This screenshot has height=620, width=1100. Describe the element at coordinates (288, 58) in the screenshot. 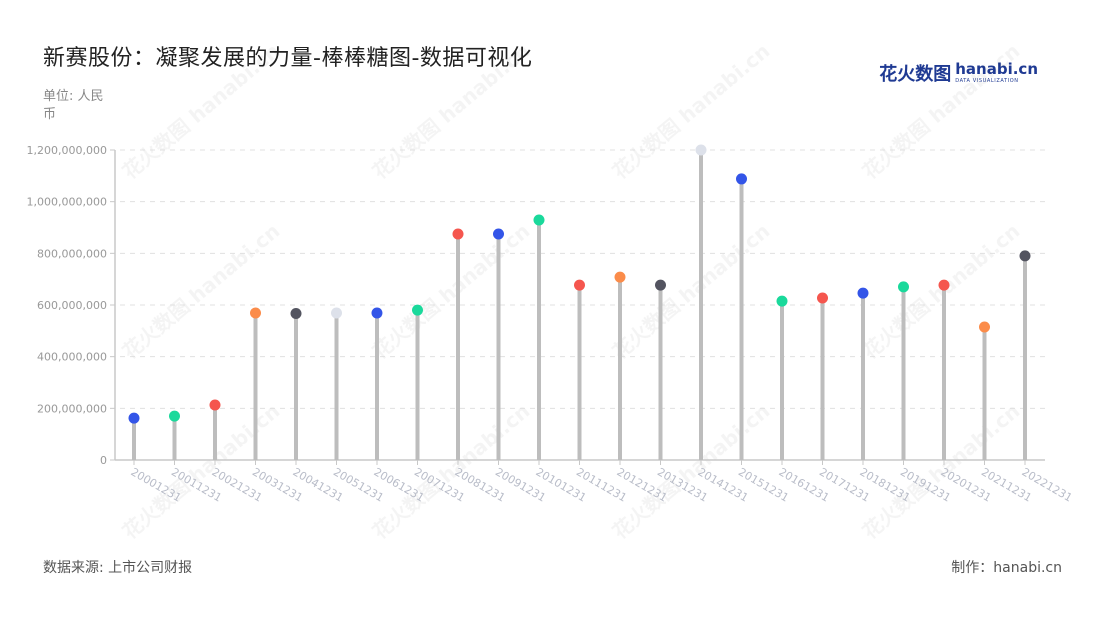

I see `chart-title: 新赛股份：凝聚发展的力量-棒棒糖图-数据可视化` at that location.